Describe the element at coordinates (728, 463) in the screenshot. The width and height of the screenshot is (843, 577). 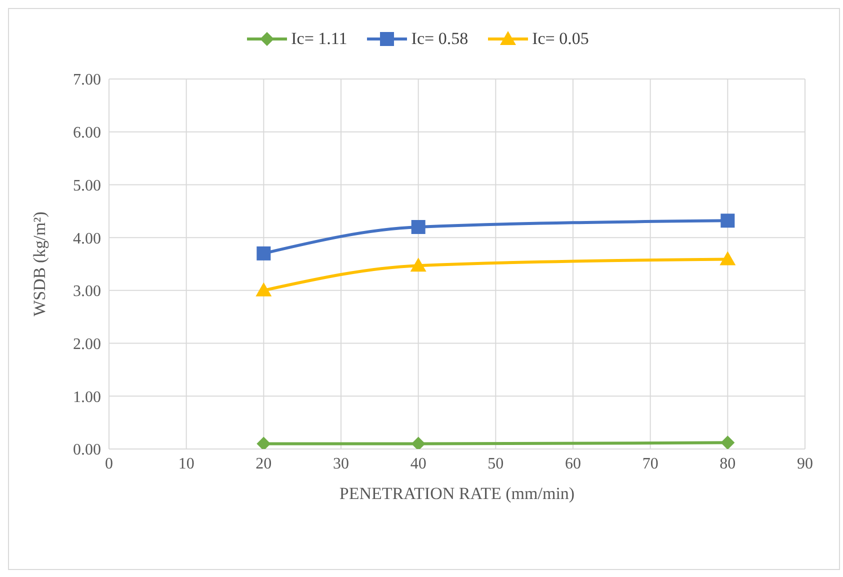
I see `x-tick-label: 80` at that location.